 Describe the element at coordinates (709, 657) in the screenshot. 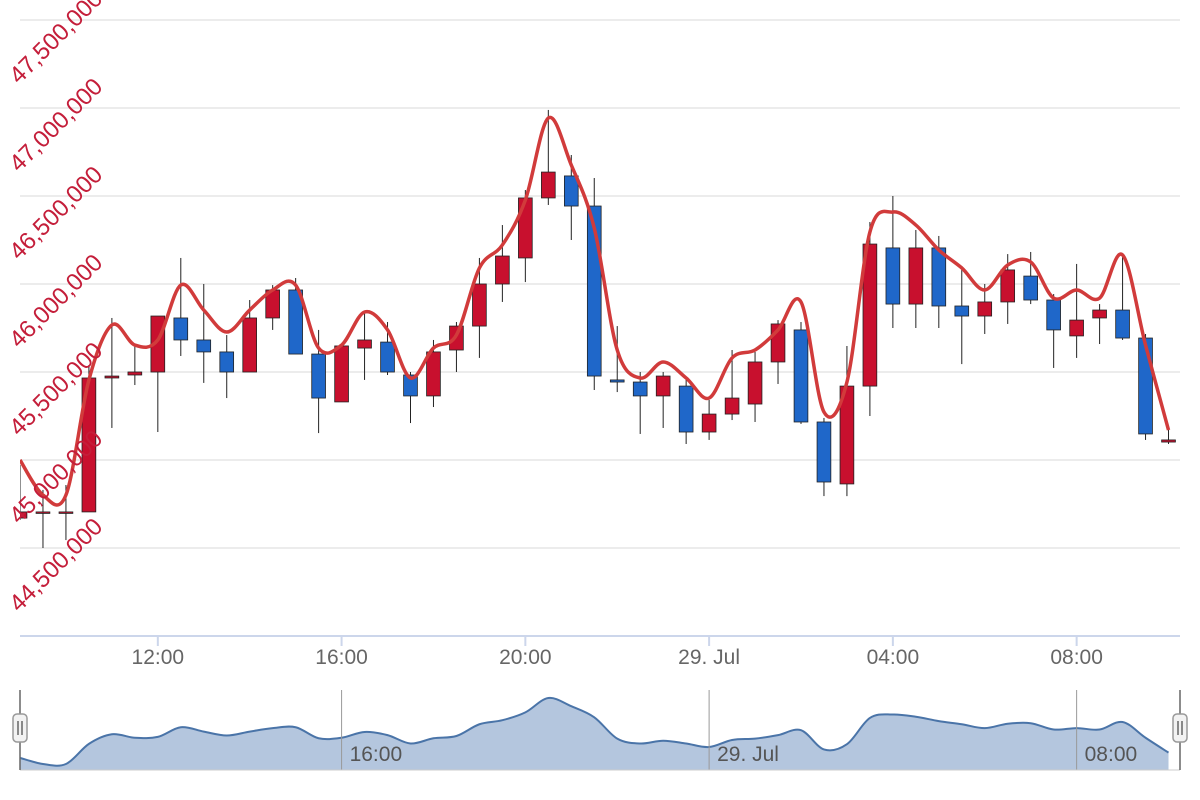

I see `x-tick-label: 29. Jul` at that location.